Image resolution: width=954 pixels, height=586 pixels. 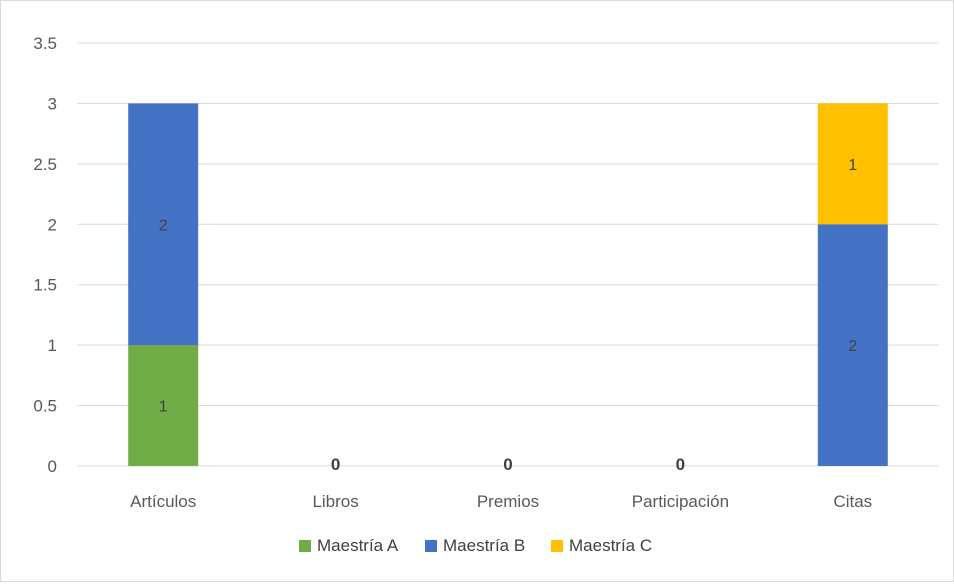 I want to click on y-tick-label: 3, so click(x=52, y=103).